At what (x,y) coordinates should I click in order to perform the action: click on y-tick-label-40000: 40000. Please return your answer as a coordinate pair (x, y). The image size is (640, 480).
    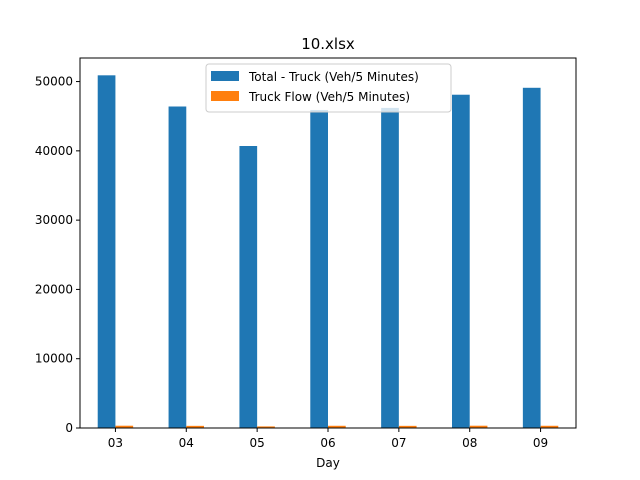
    Looking at the image, I should click on (54, 151).